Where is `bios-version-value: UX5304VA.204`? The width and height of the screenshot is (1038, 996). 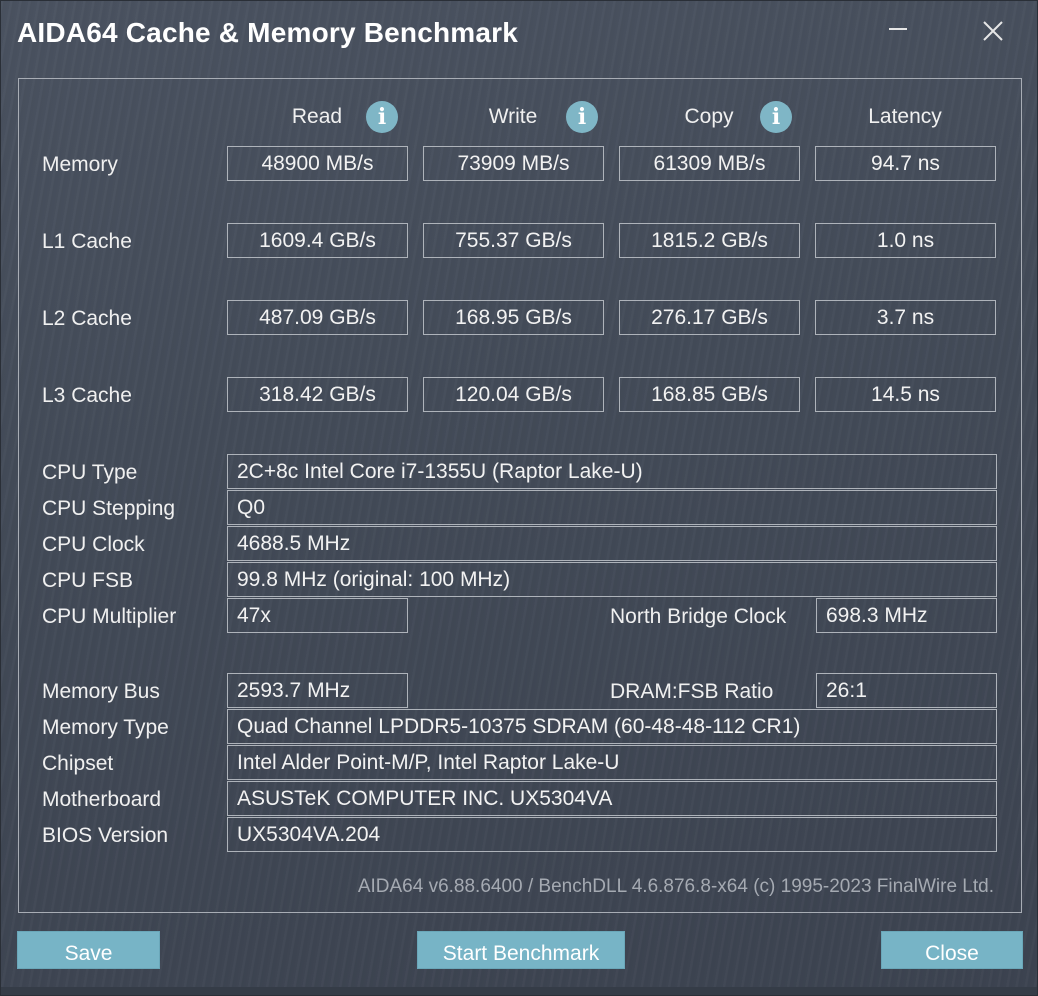 bios-version-value: UX5304VA.204 is located at coordinates (612, 834).